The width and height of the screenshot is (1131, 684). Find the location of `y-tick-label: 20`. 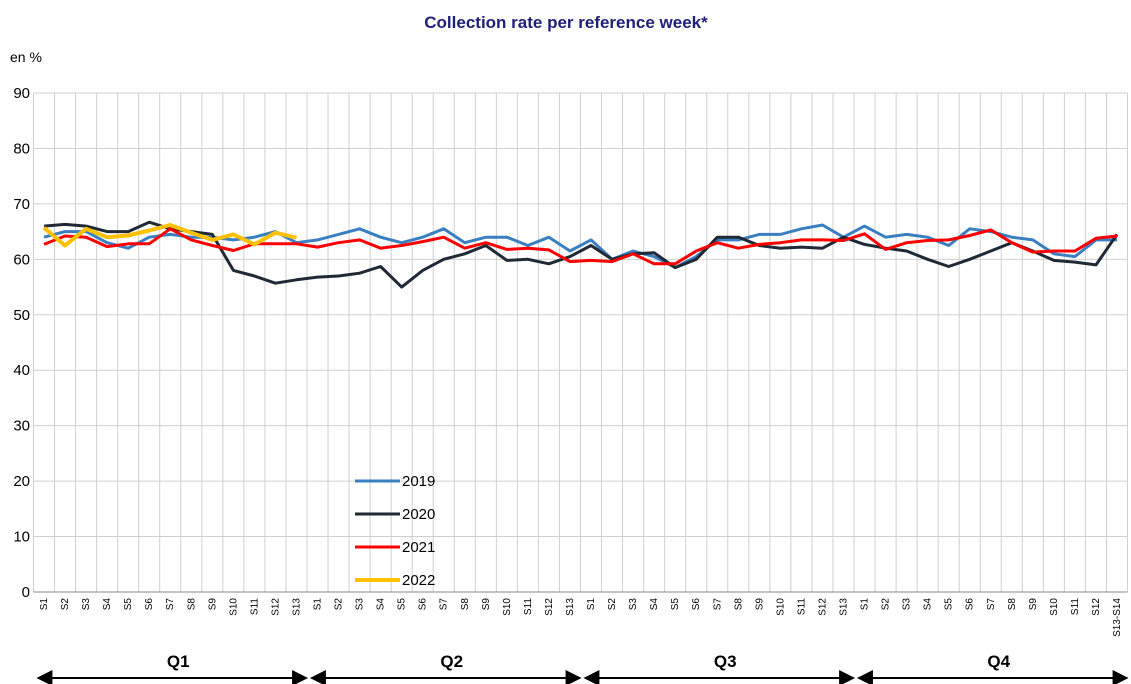

y-tick-label: 20 is located at coordinates (21, 481).